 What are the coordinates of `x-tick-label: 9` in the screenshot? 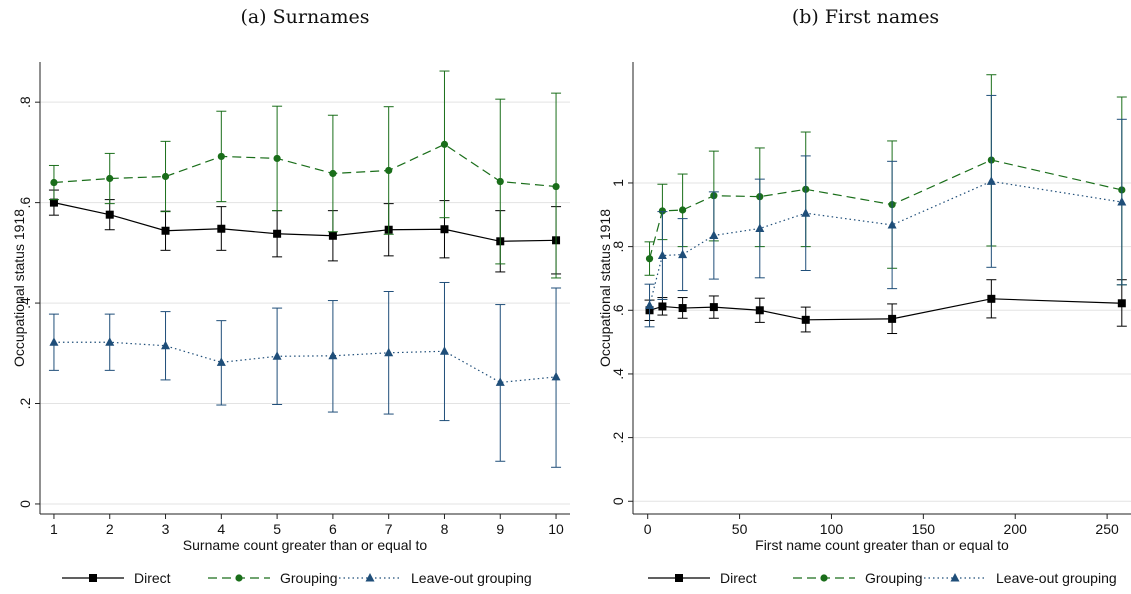 It's located at (500, 529).